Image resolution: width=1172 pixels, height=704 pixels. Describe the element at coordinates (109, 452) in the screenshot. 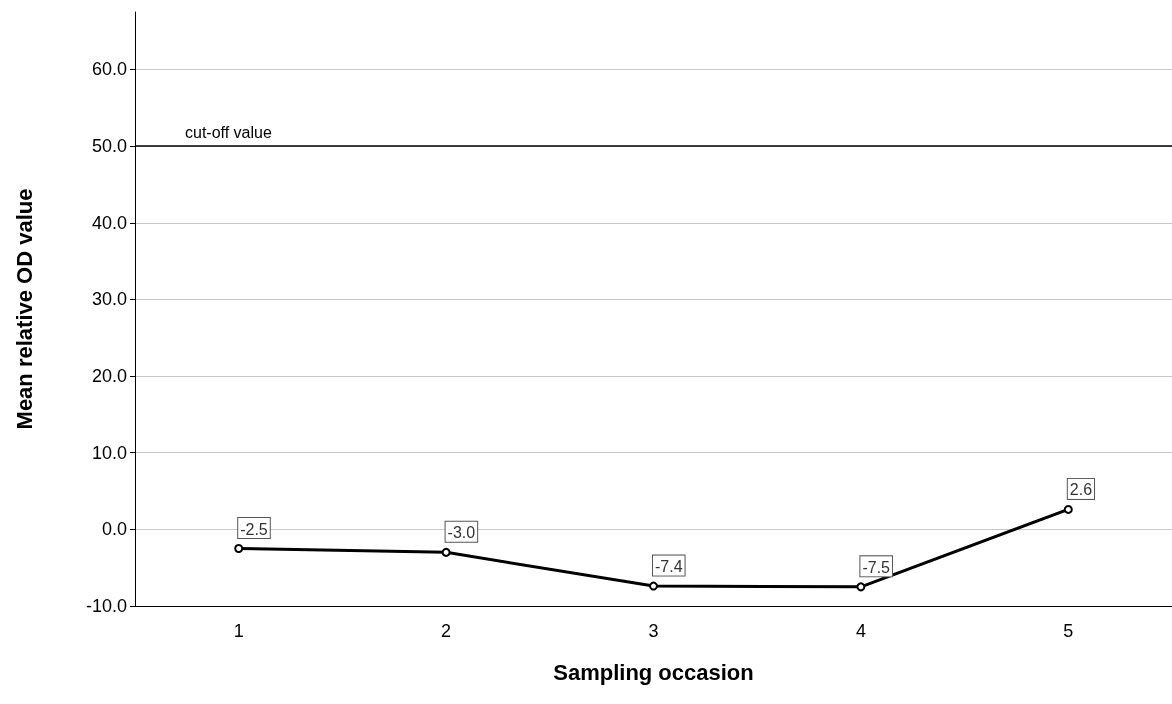

I see `y-tick-label: 10.0` at that location.